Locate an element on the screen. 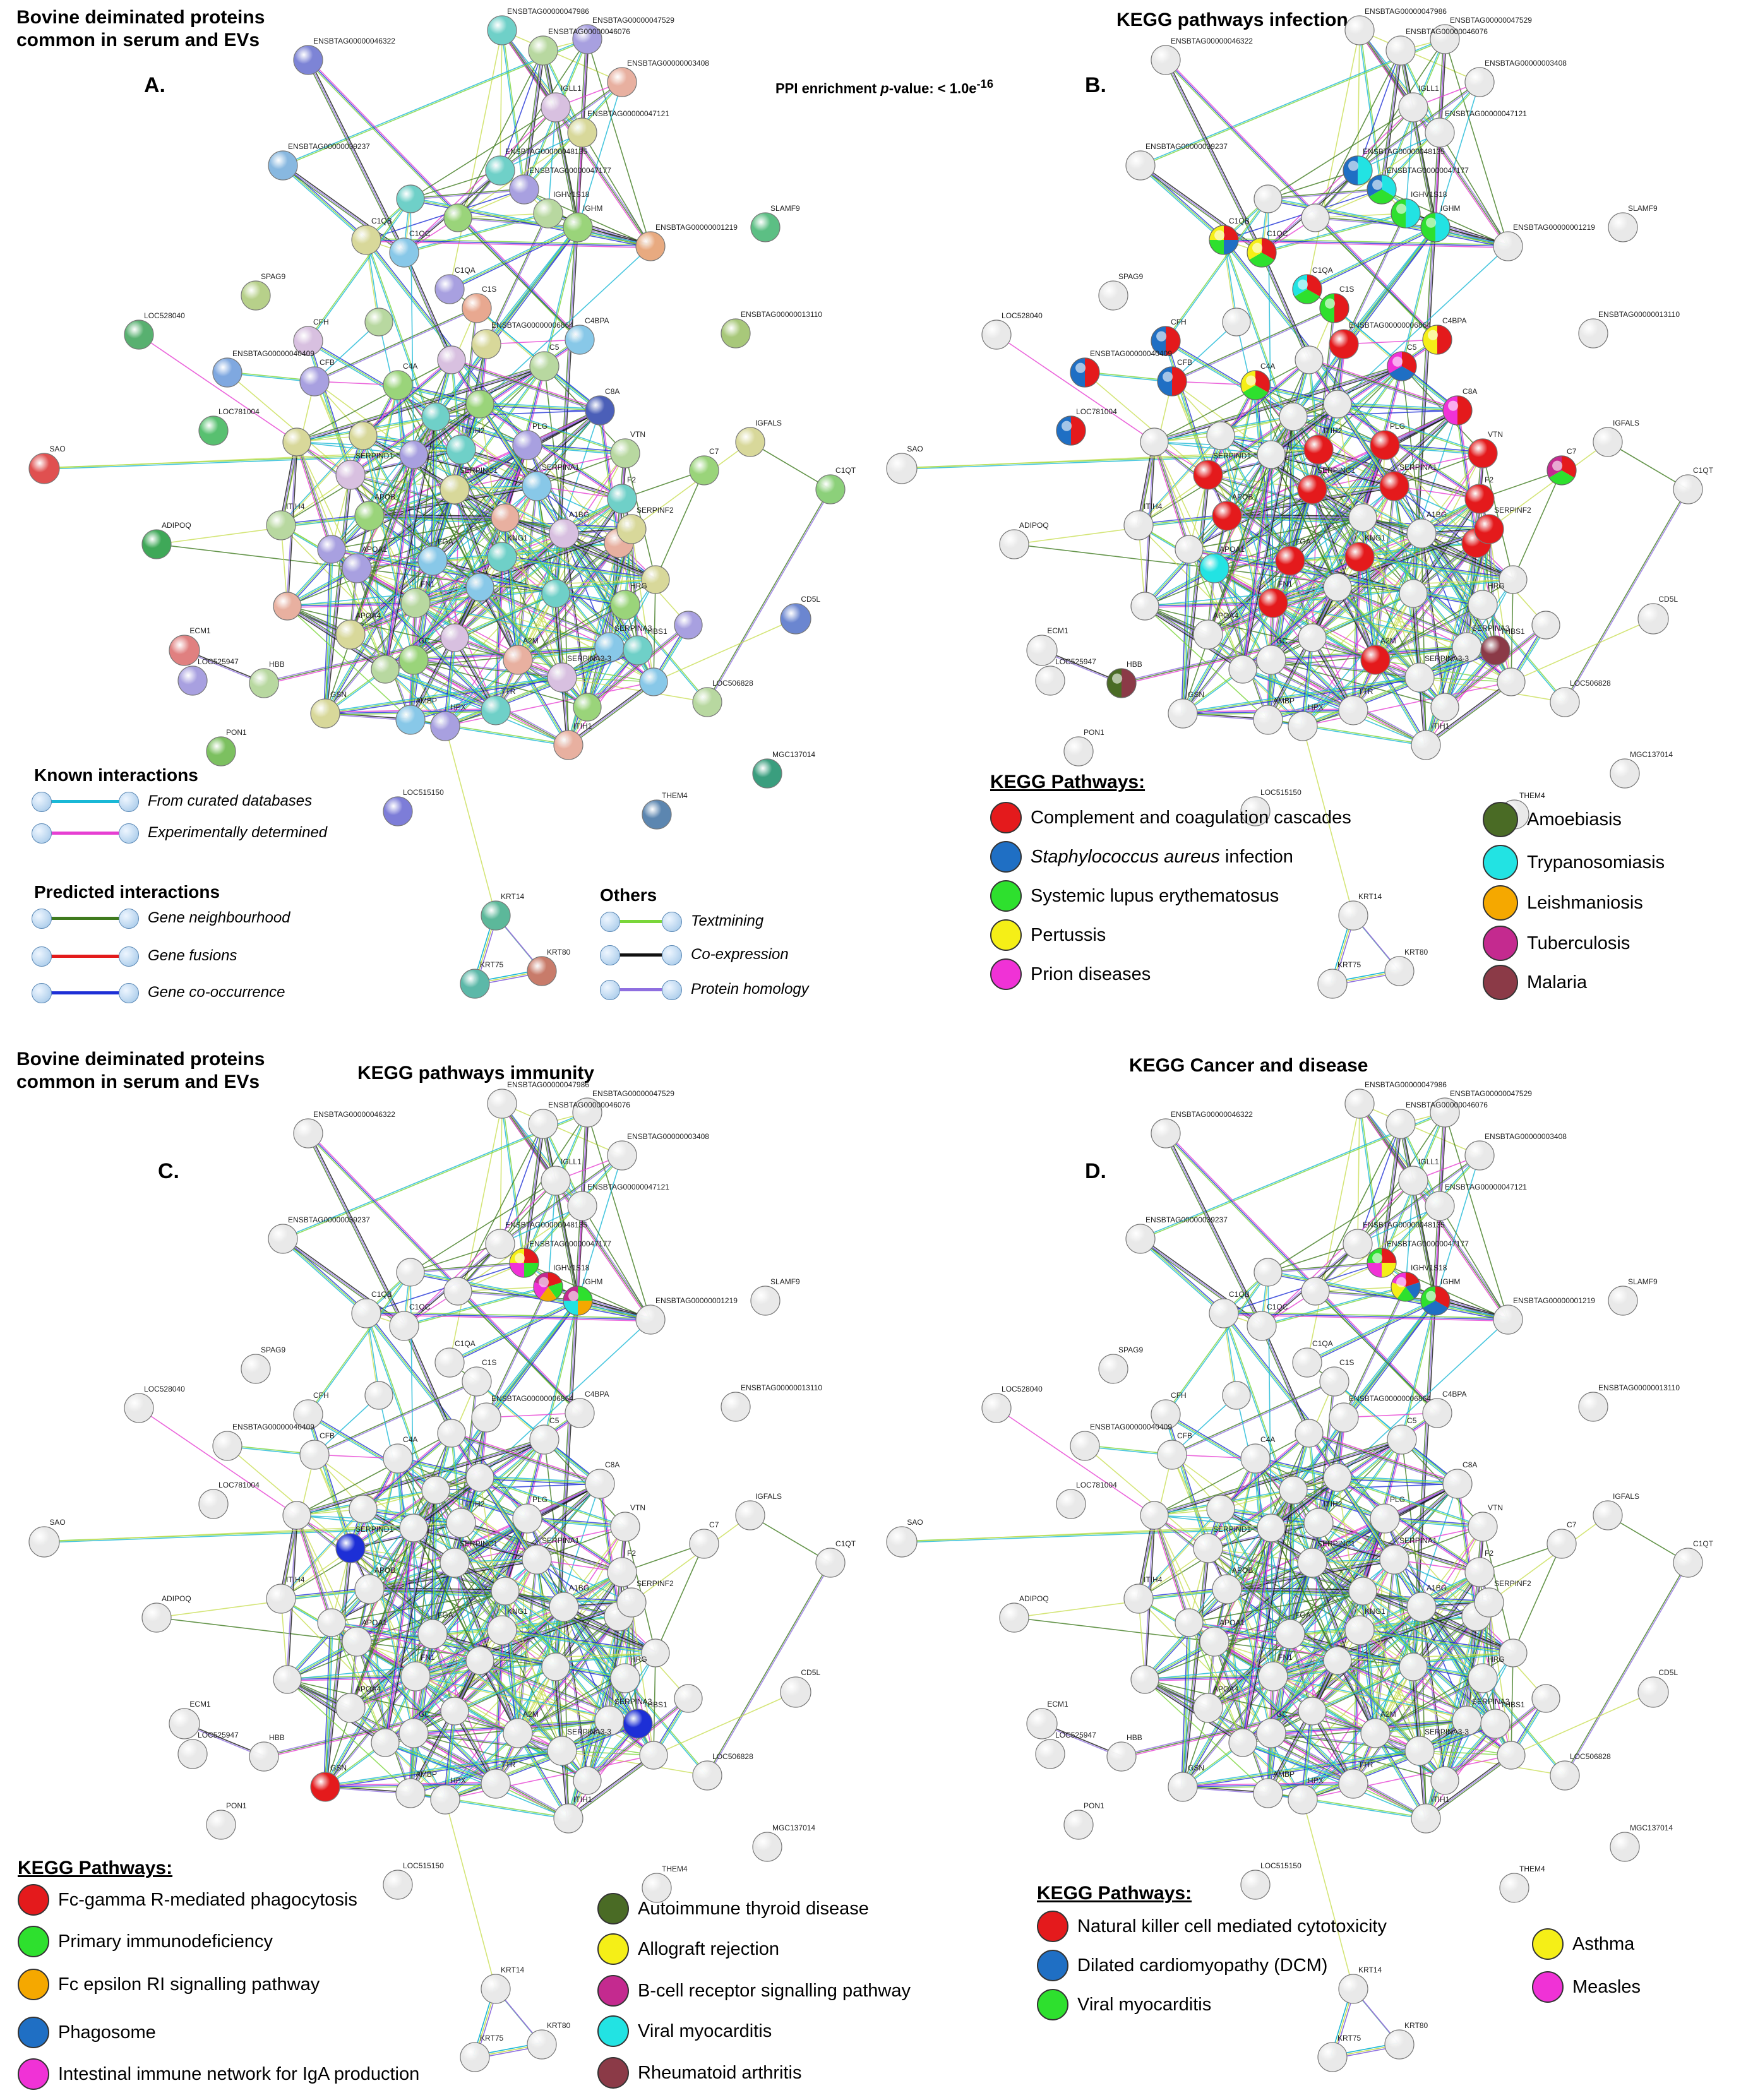 This screenshot has width=1753, height=2100. protein-label: C5 is located at coordinates (554, 1420).